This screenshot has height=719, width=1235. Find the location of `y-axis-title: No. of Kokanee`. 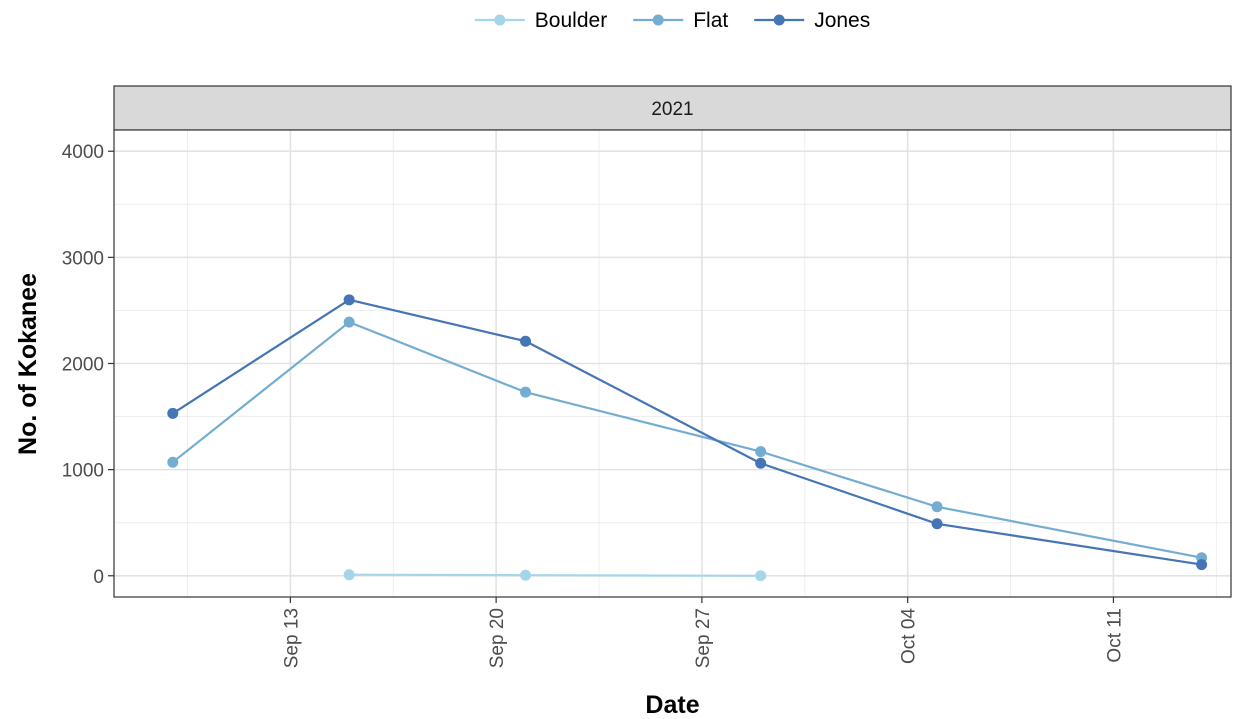

y-axis-title: No. of Kokanee is located at coordinates (28, 364).